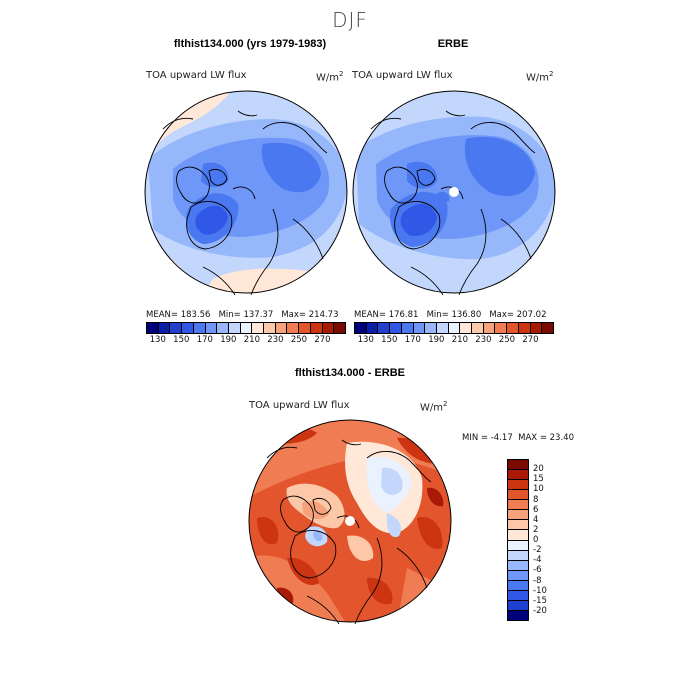 The image size is (700, 700). Describe the element at coordinates (536, 529) in the screenshot. I see `colorbar-tick-label: 2` at that location.